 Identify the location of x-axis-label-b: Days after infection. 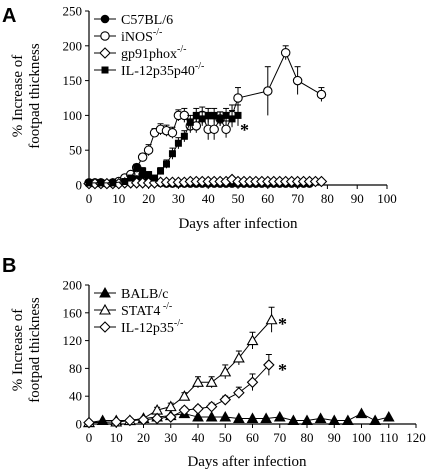
(247, 462).